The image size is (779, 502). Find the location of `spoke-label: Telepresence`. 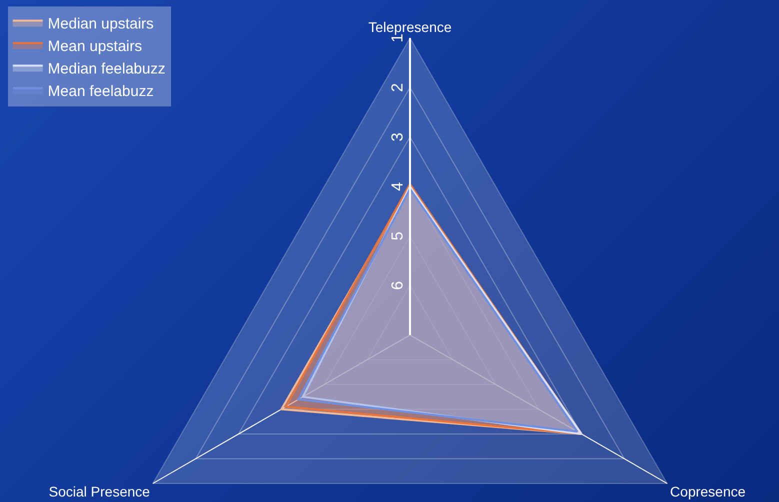

spoke-label: Telepresence is located at coordinates (410, 26).